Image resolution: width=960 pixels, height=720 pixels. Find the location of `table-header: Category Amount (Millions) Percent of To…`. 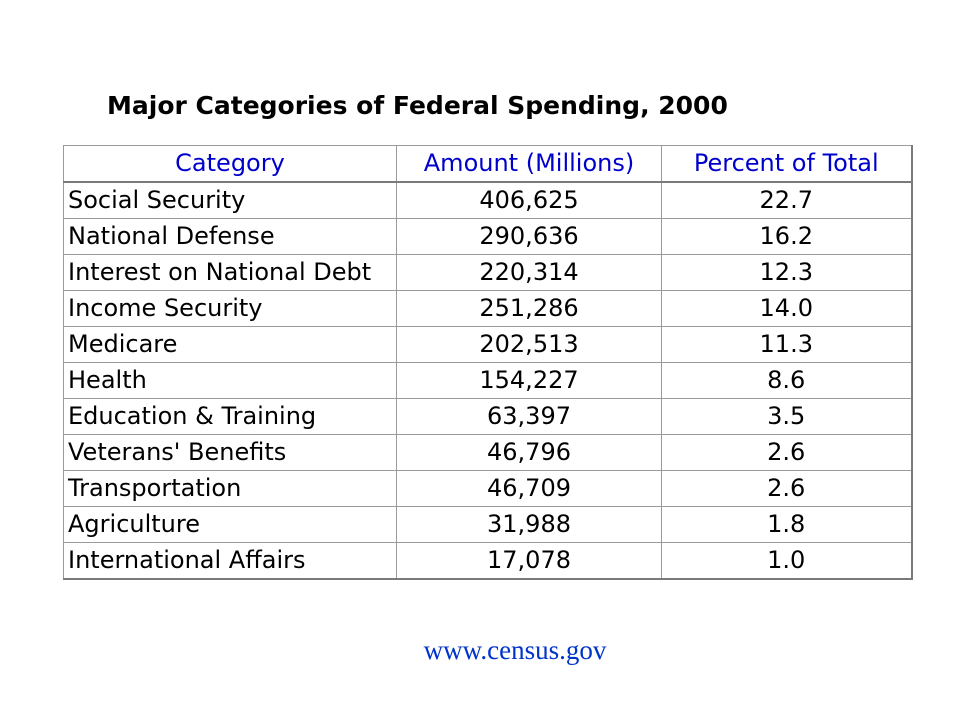

table-header: Category Amount (Millions) Percent of To… is located at coordinates (487, 164).